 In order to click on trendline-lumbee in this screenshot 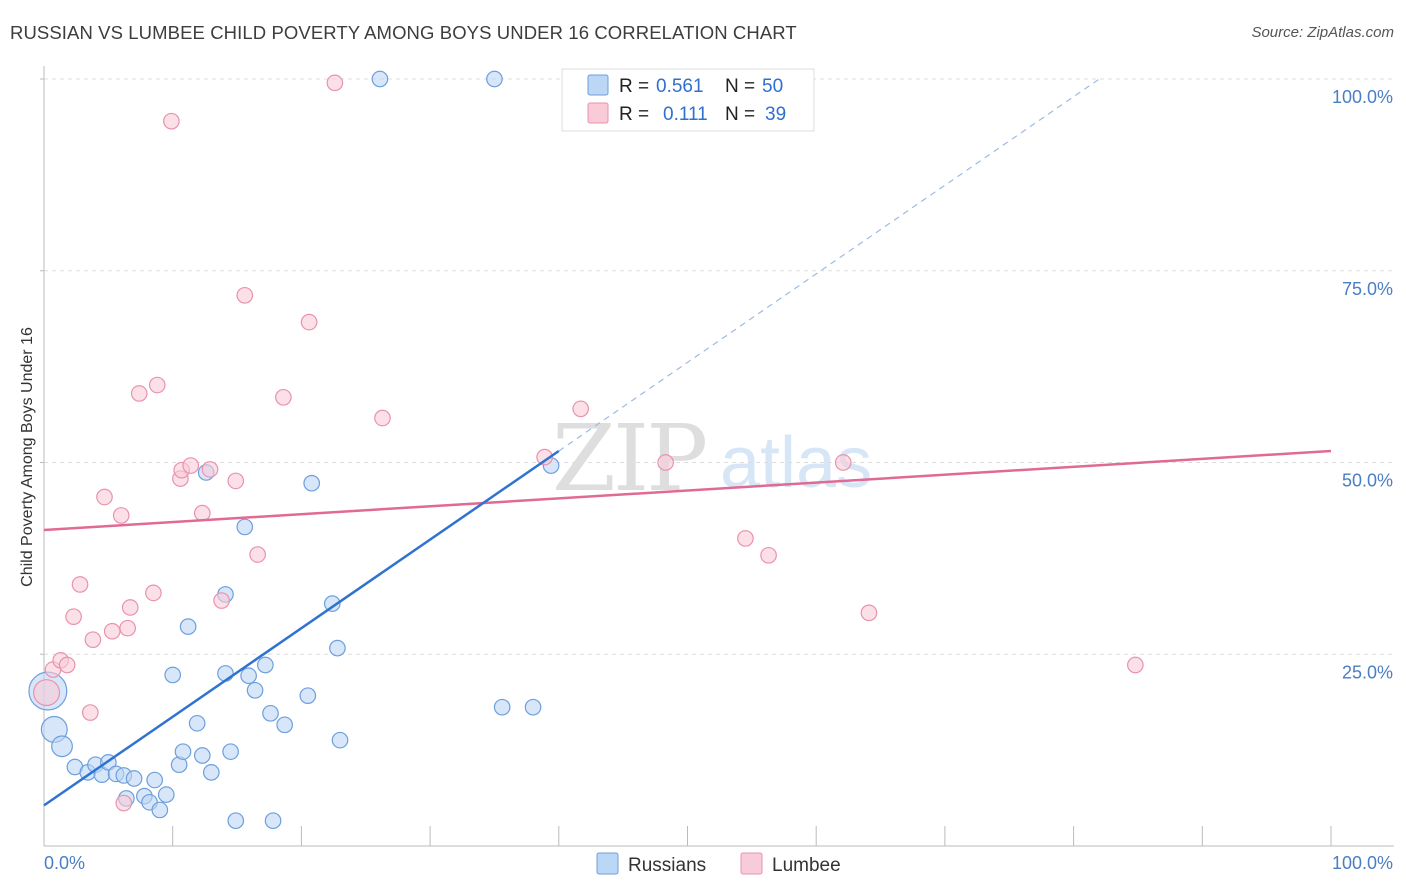, I will do `click(687, 490)`.